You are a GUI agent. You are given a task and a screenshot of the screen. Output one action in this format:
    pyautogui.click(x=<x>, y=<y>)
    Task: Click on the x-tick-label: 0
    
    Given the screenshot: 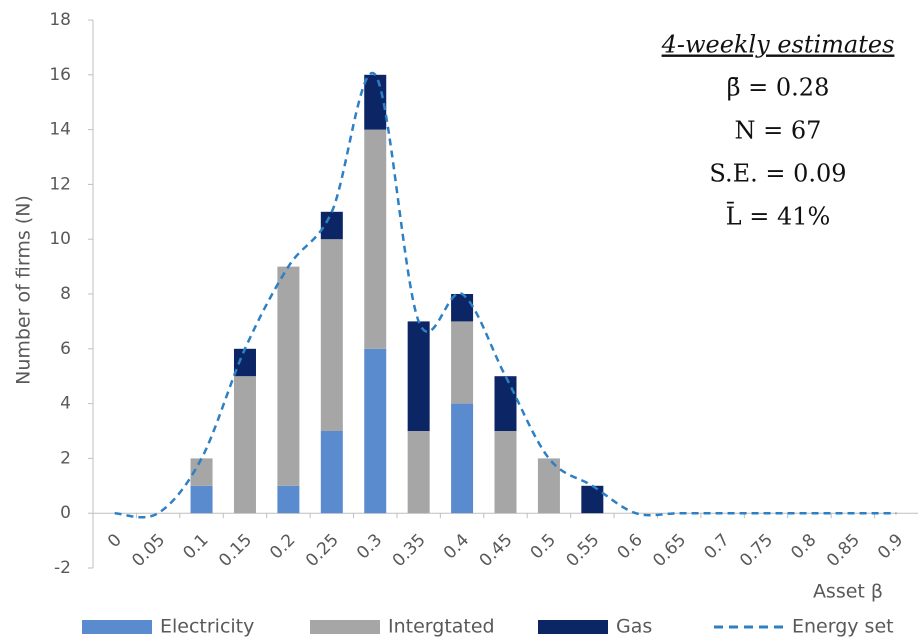 What is the action you would take?
    pyautogui.click(x=115, y=541)
    